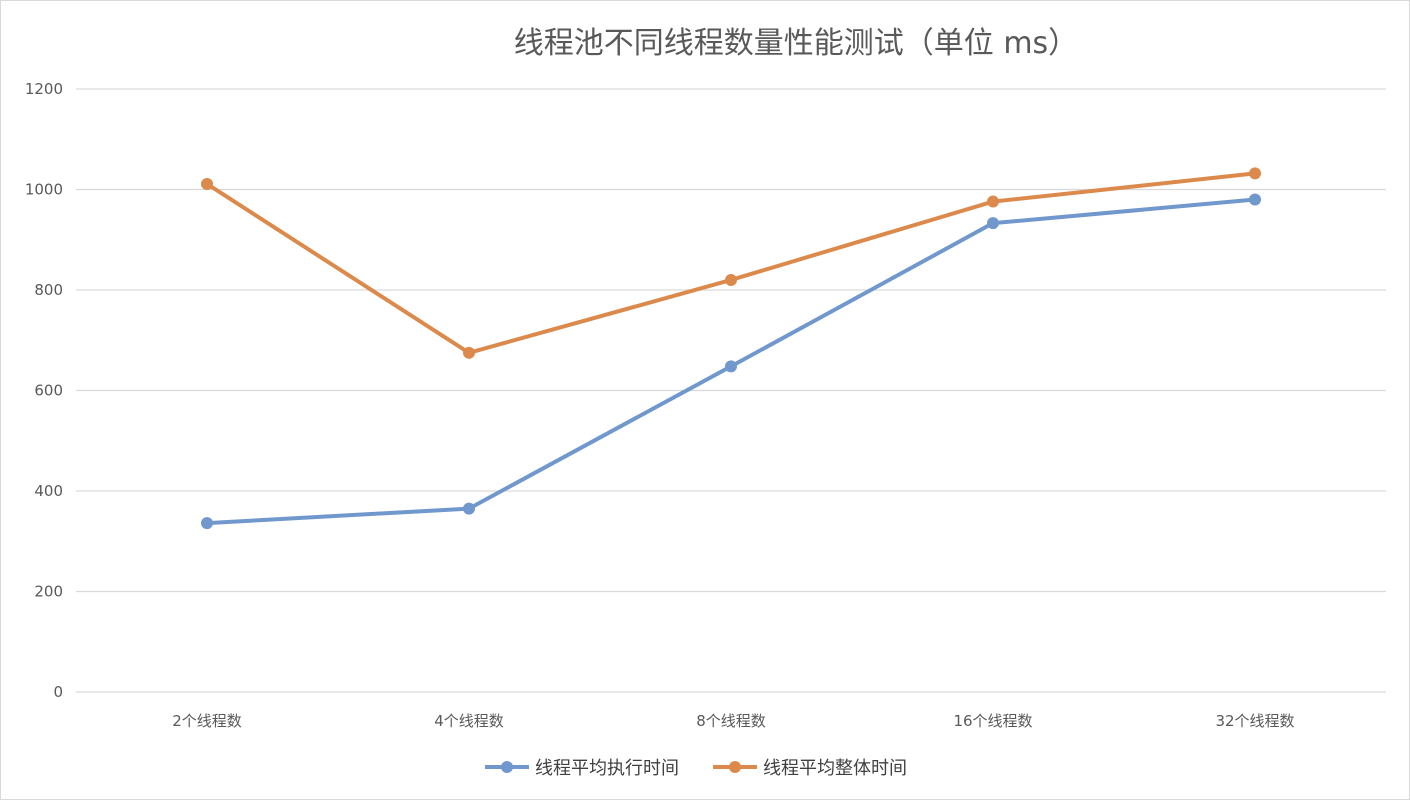  I want to click on x-tick-label: 16个线程数, so click(992, 721).